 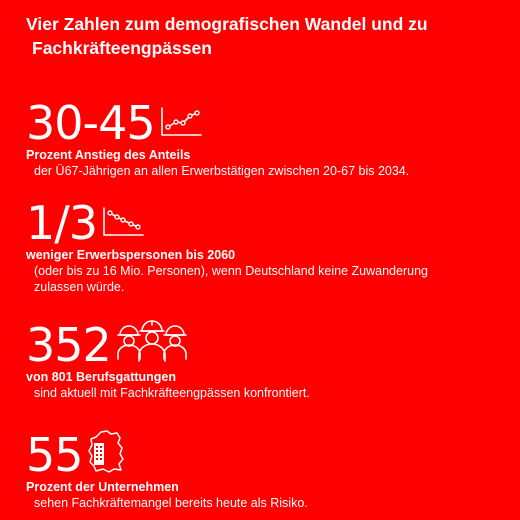 I want to click on stat-number: 352, so click(x=69, y=345).